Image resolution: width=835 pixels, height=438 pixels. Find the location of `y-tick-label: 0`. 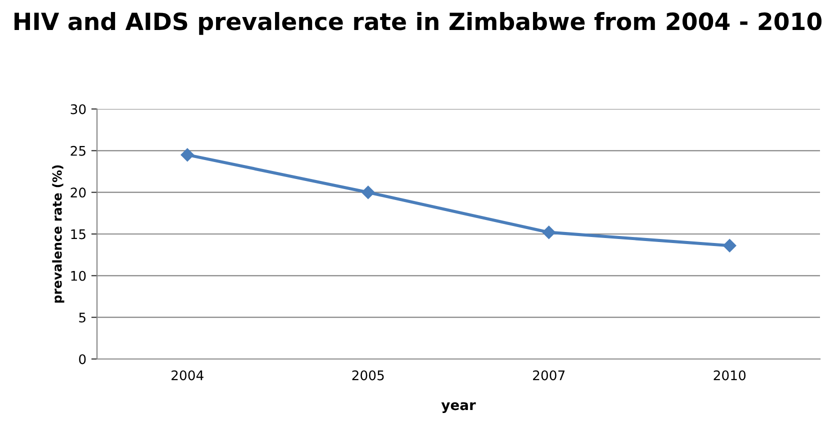

y-tick-label: 0 is located at coordinates (82, 359).